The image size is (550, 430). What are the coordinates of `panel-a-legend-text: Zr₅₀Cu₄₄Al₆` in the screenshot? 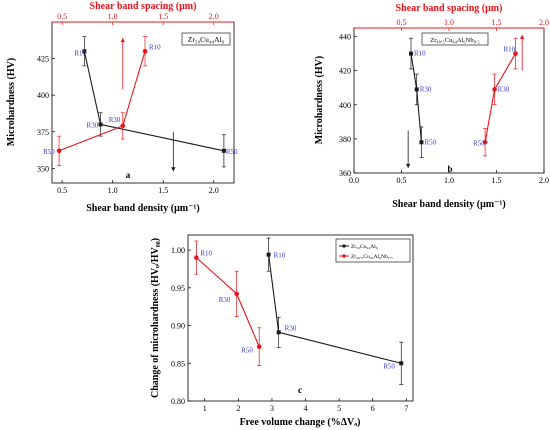 It's located at (206, 39).